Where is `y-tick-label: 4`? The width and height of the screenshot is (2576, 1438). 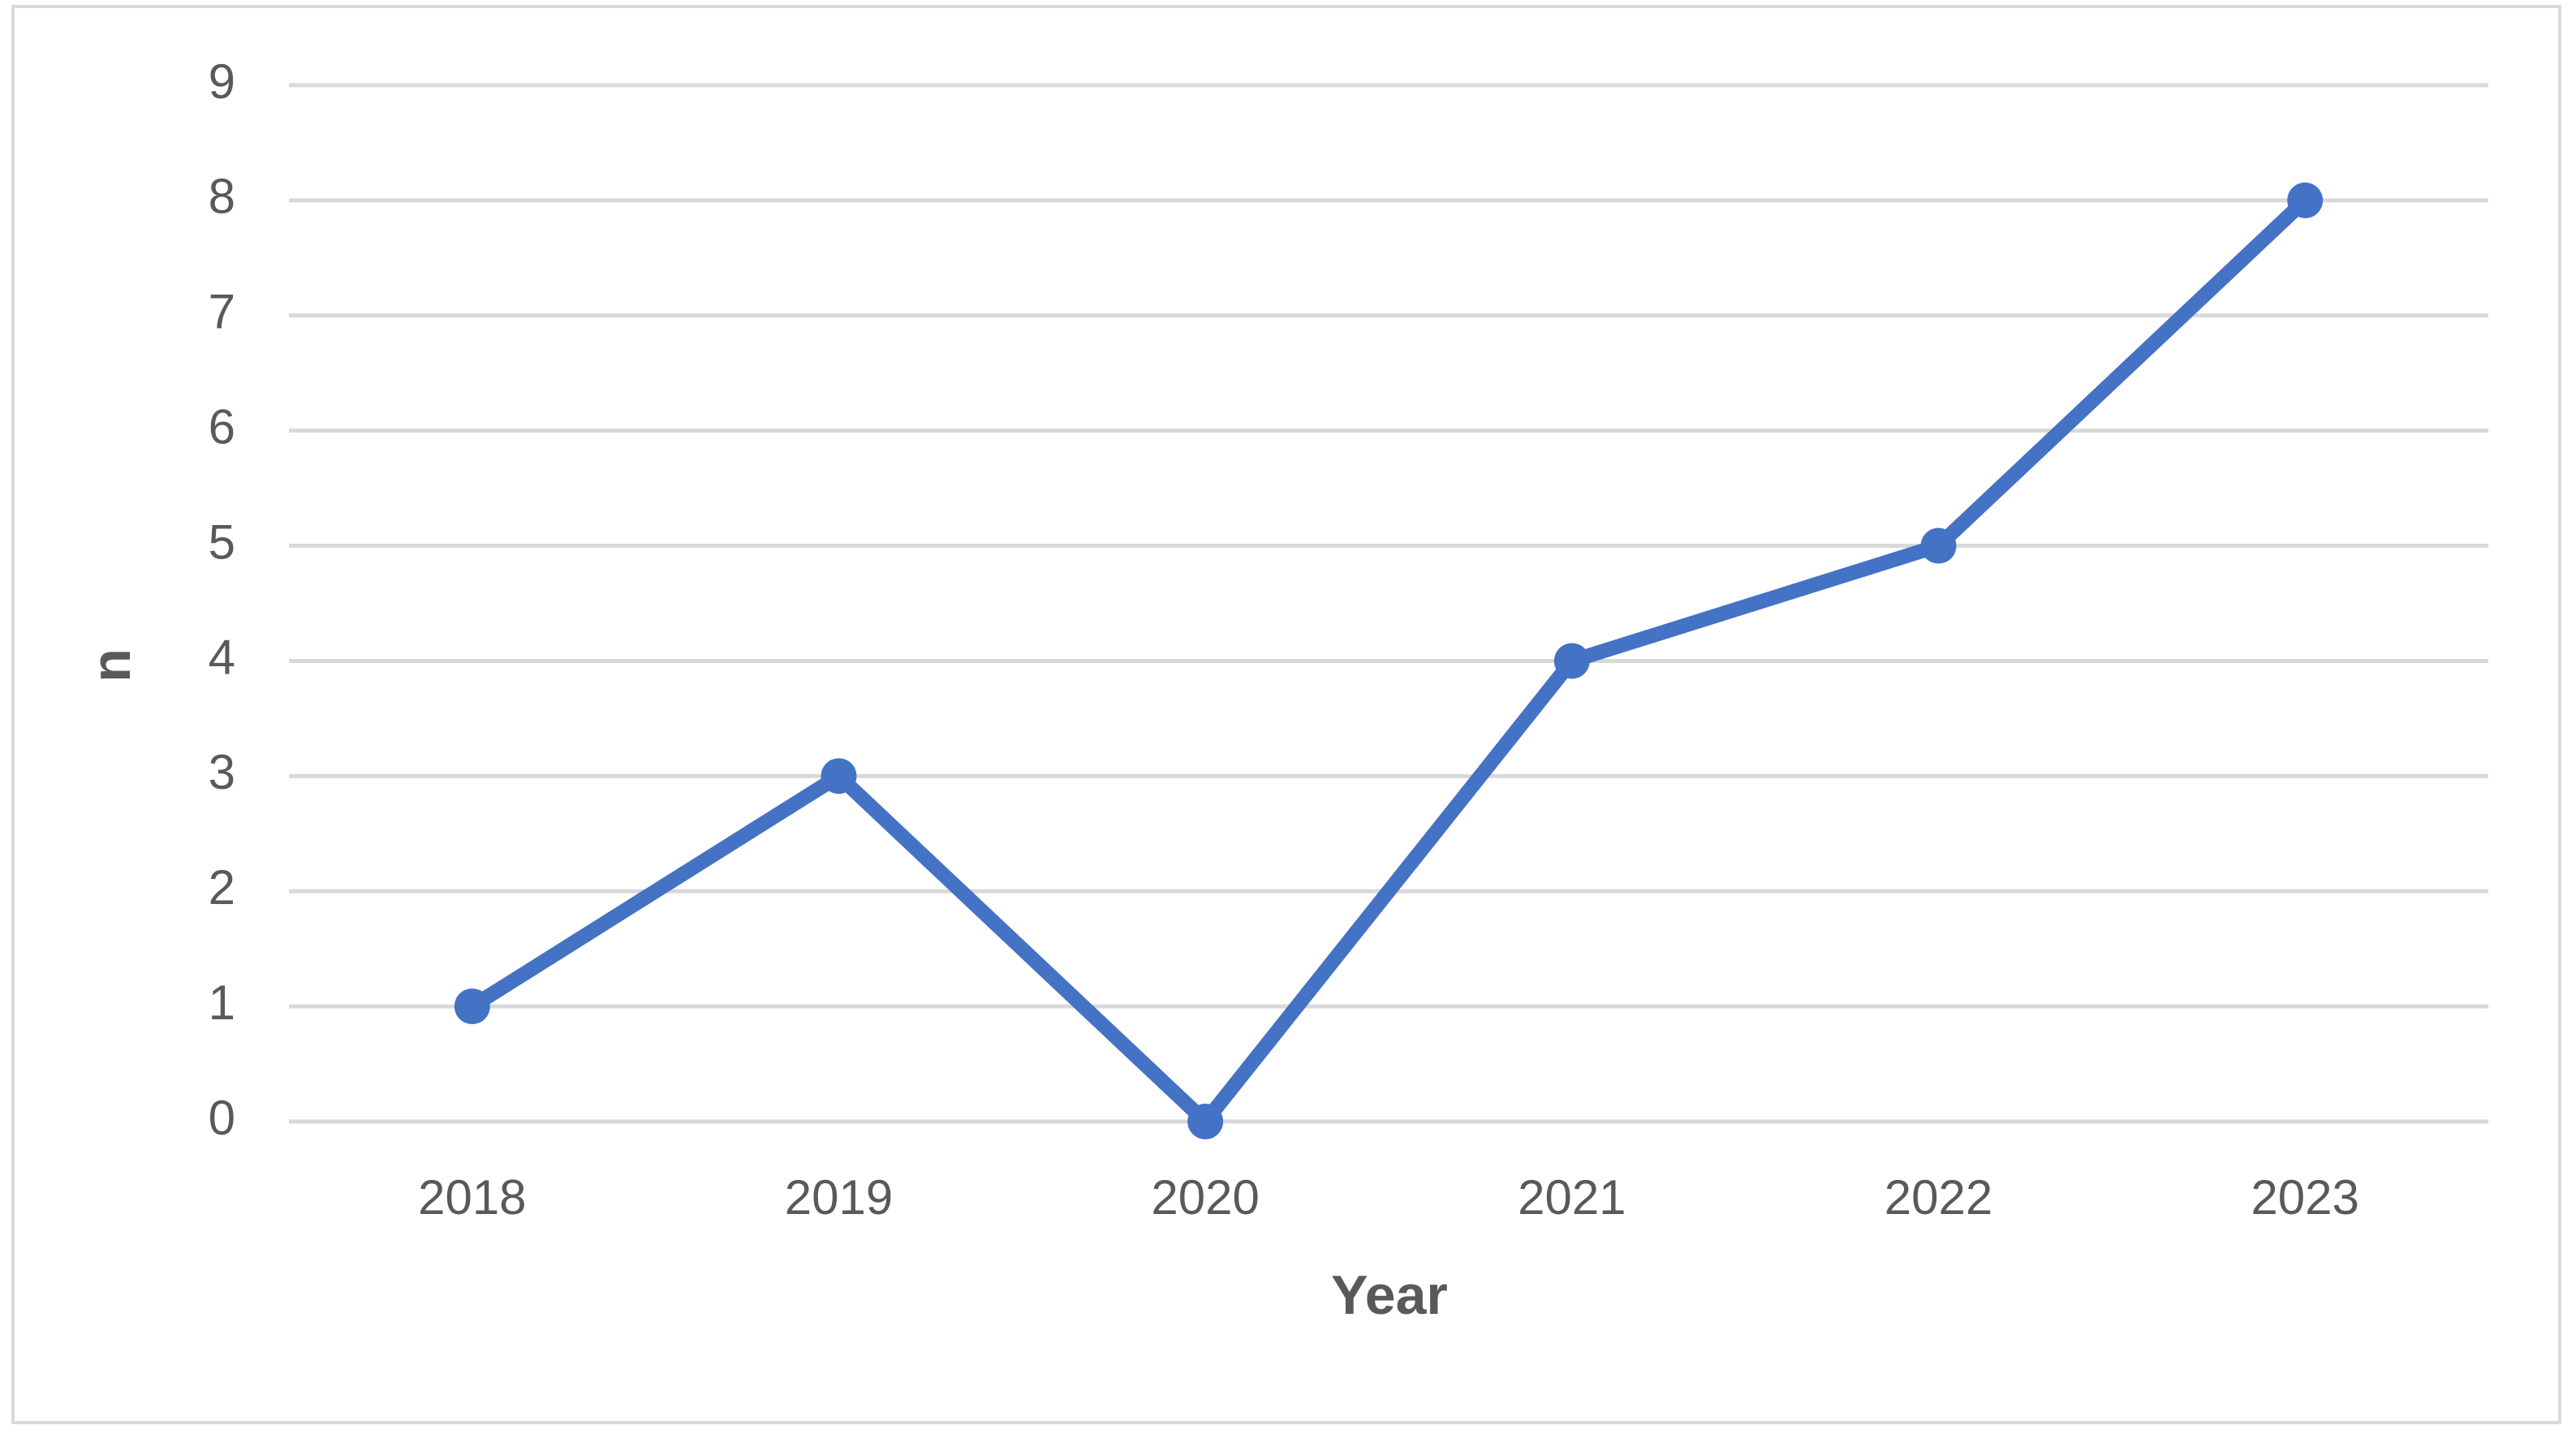 y-tick-label: 4 is located at coordinates (222, 657).